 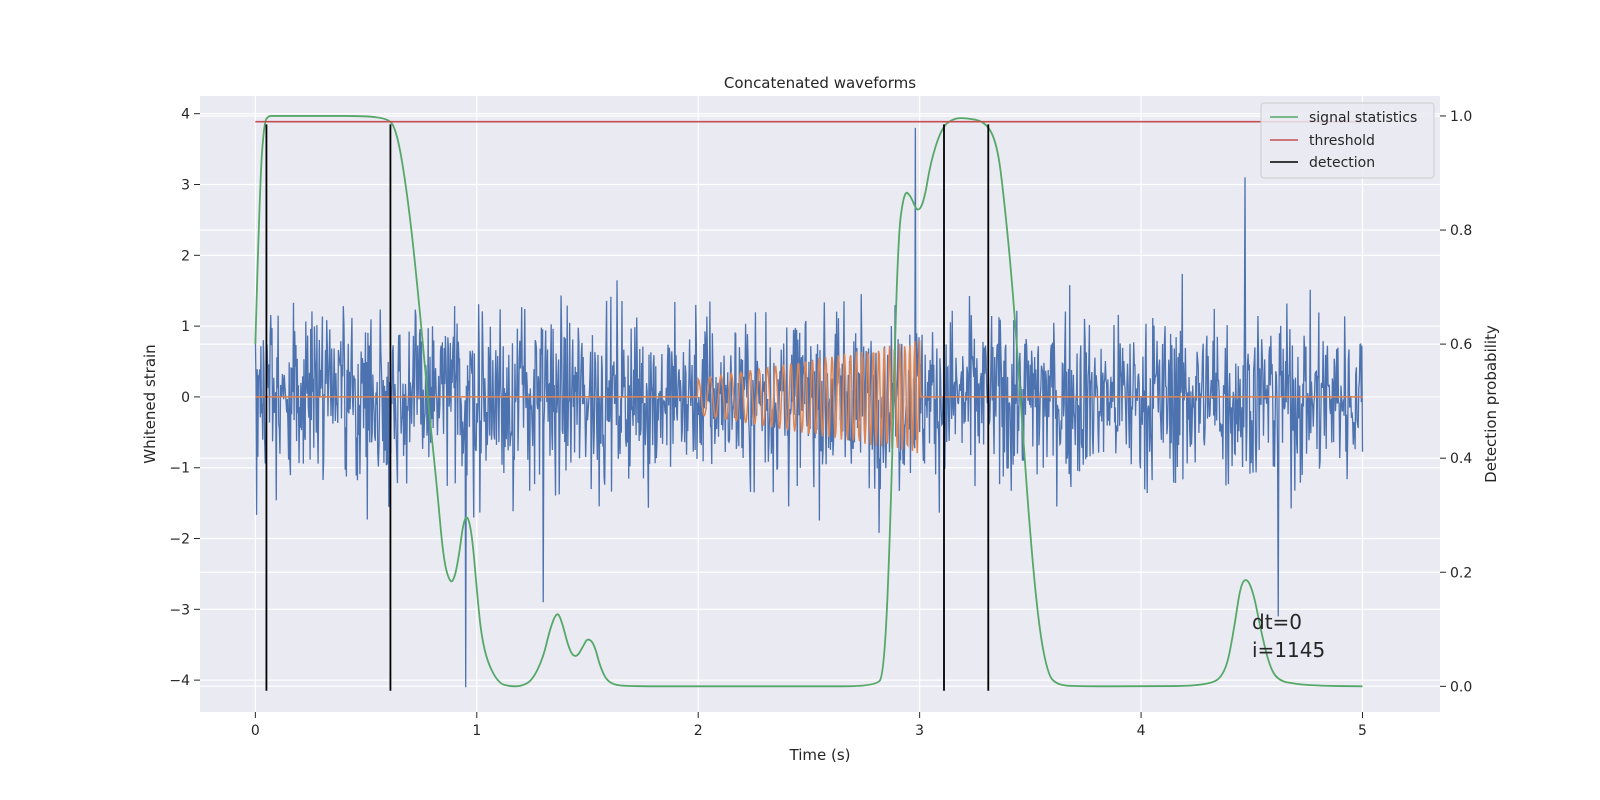 What do you see at coordinates (919, 731) in the screenshot?
I see `x-tick-label: 3` at bounding box center [919, 731].